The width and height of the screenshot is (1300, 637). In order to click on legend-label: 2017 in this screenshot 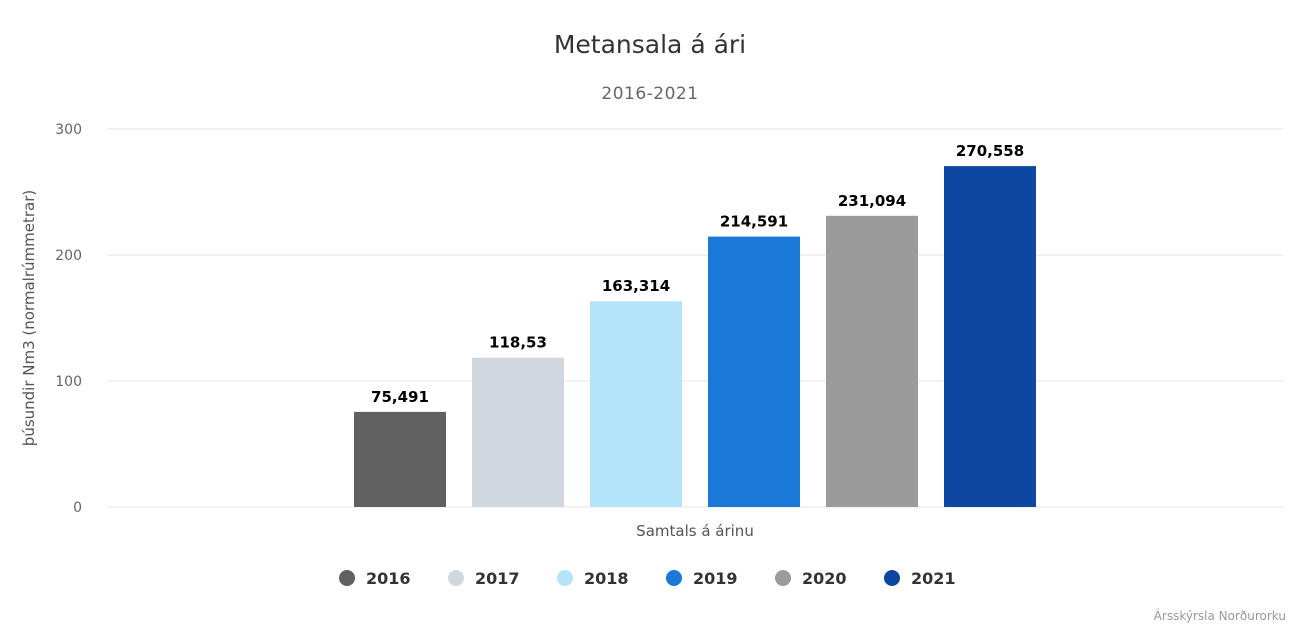, I will do `click(497, 578)`.